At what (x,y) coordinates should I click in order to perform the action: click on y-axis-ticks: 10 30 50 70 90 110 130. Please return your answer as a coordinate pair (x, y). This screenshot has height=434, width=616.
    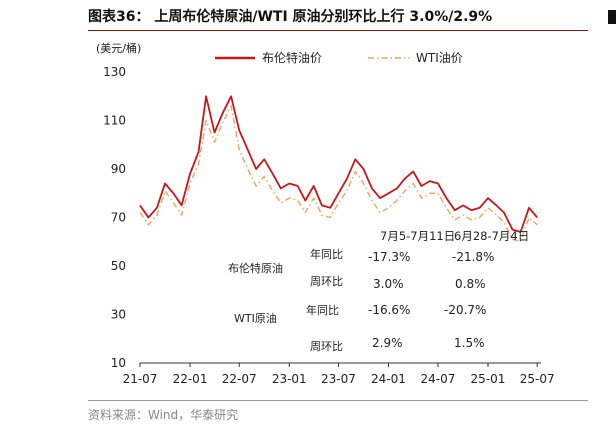
    Looking at the image, I should click on (114, 217).